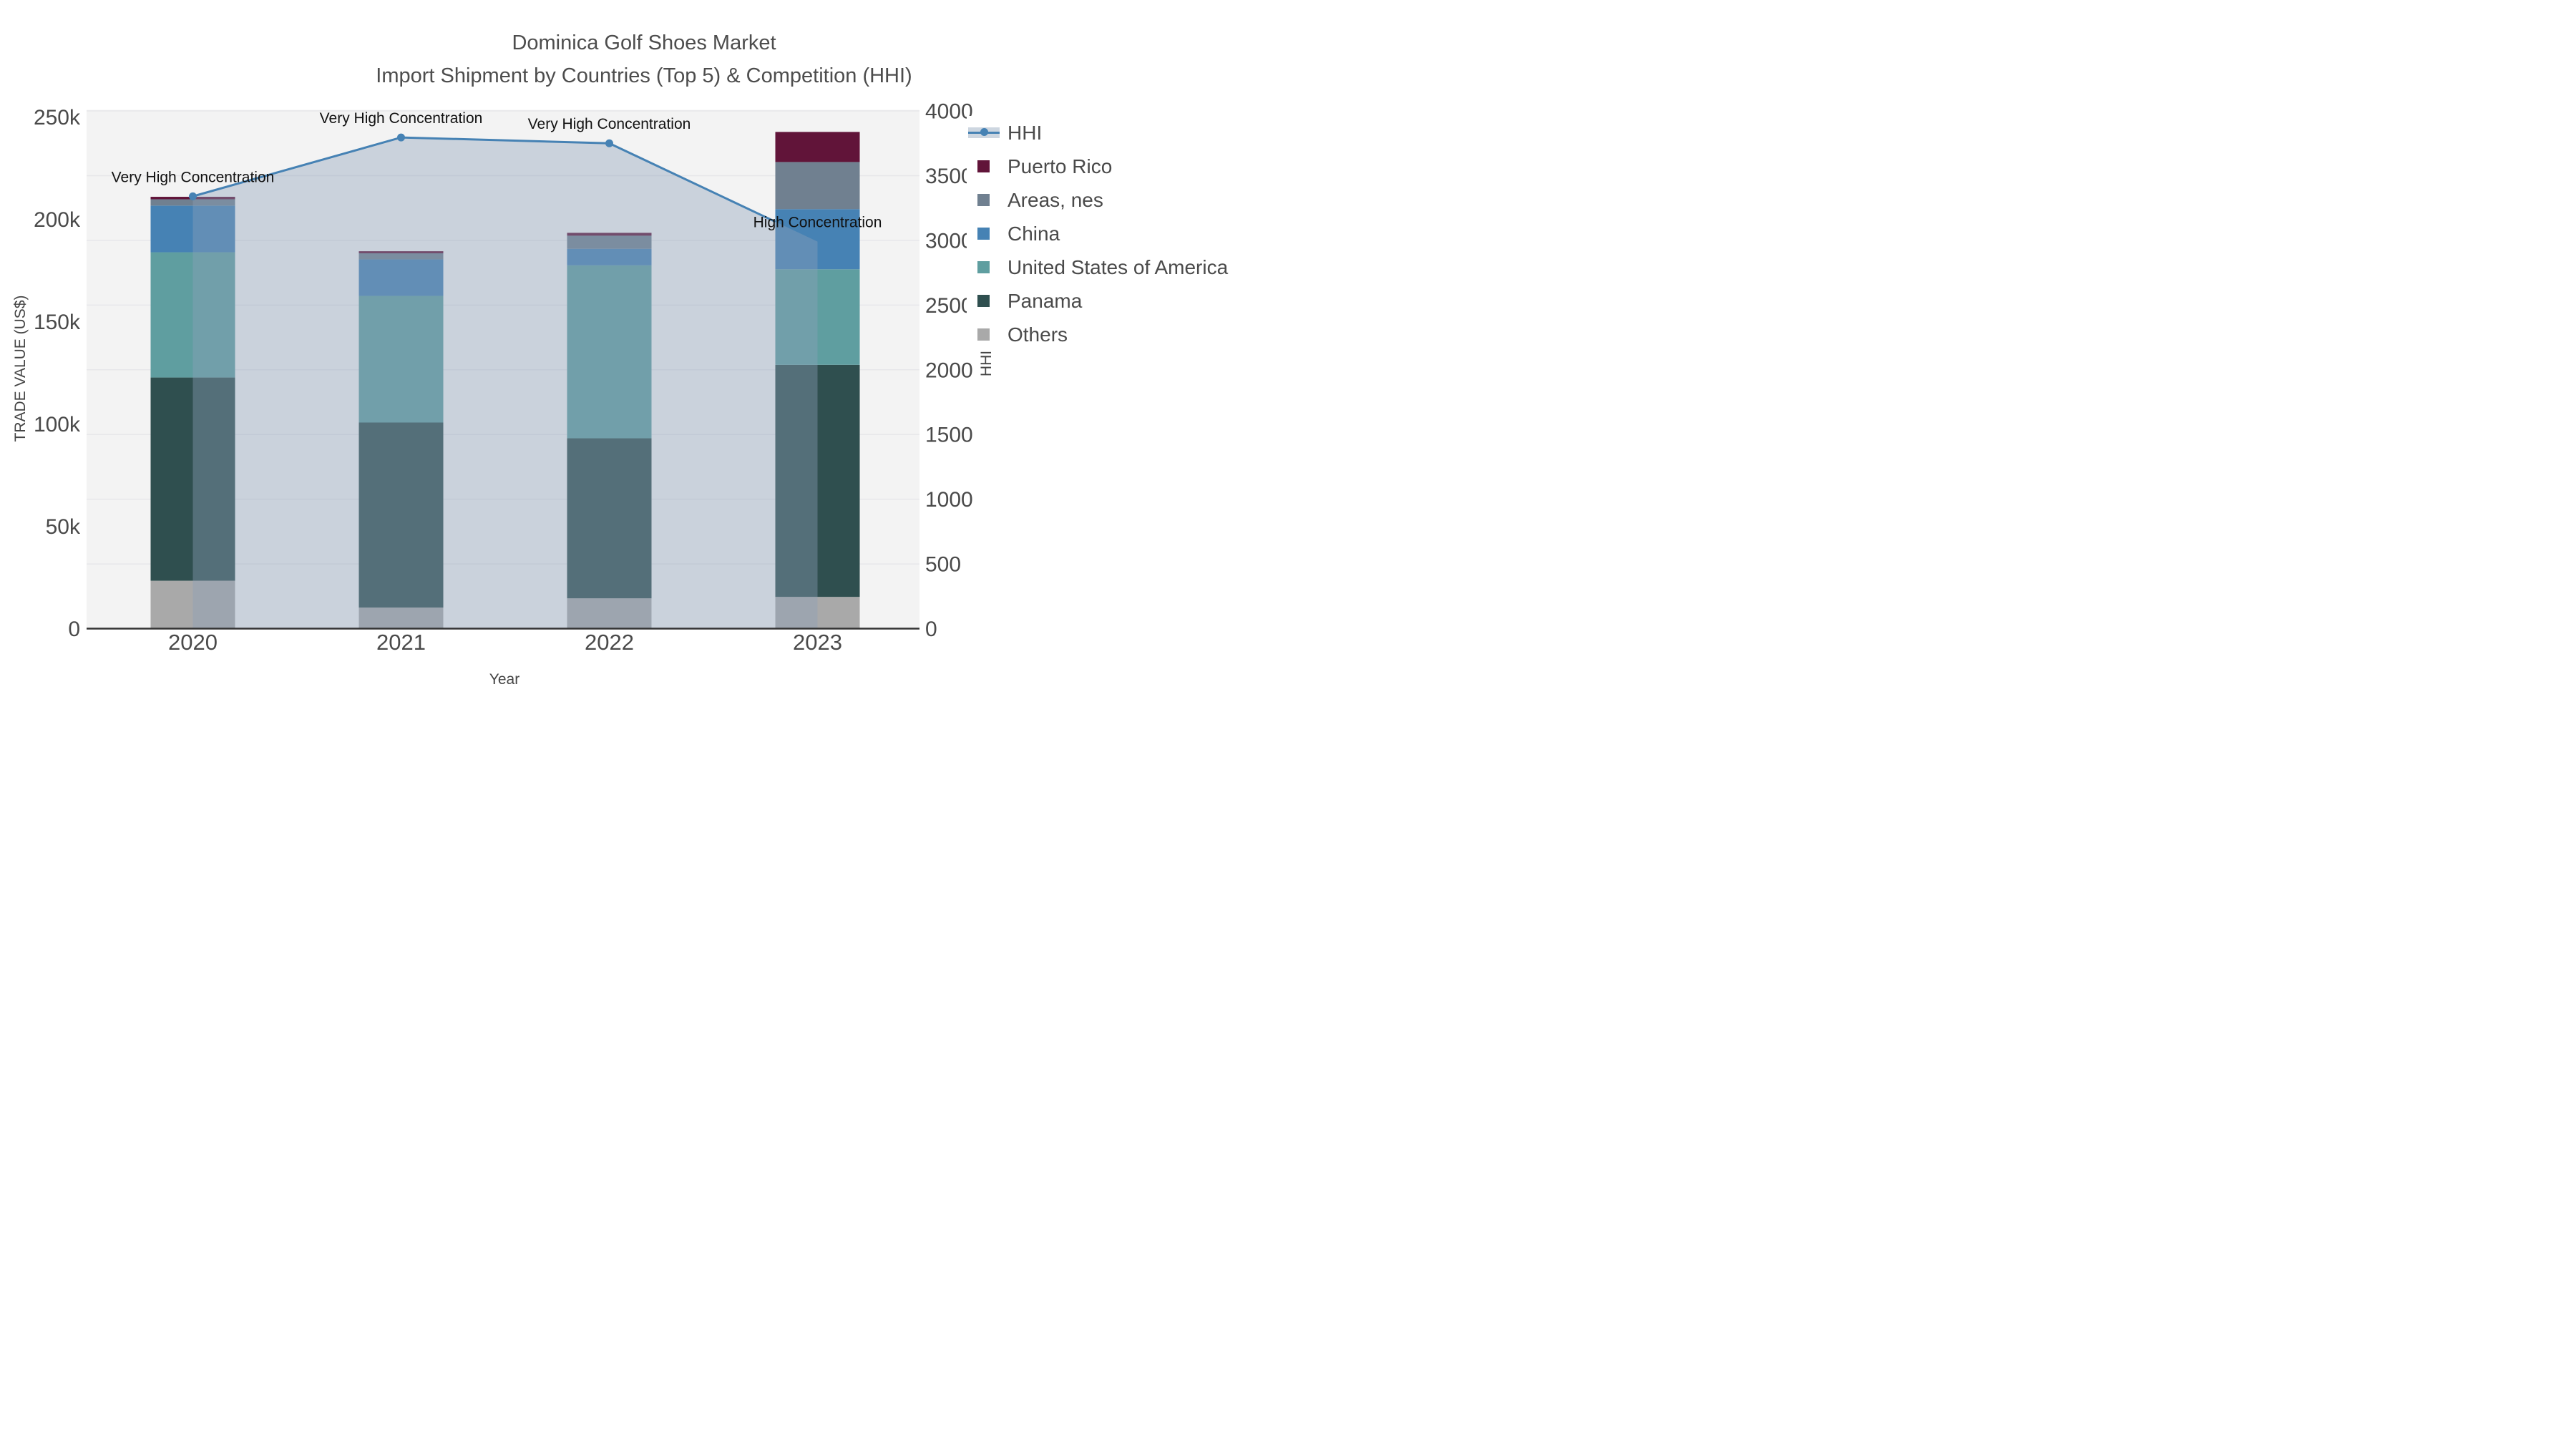  Describe the element at coordinates (1034, 233) in the screenshot. I see `legend-item-label: China` at that location.